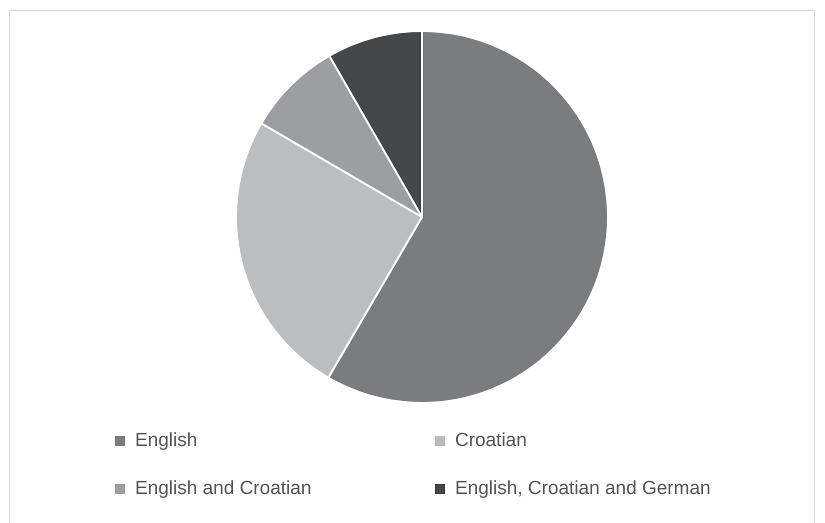  What do you see at coordinates (583, 489) in the screenshot?
I see `legend-label: English, Croatian and German` at bounding box center [583, 489].